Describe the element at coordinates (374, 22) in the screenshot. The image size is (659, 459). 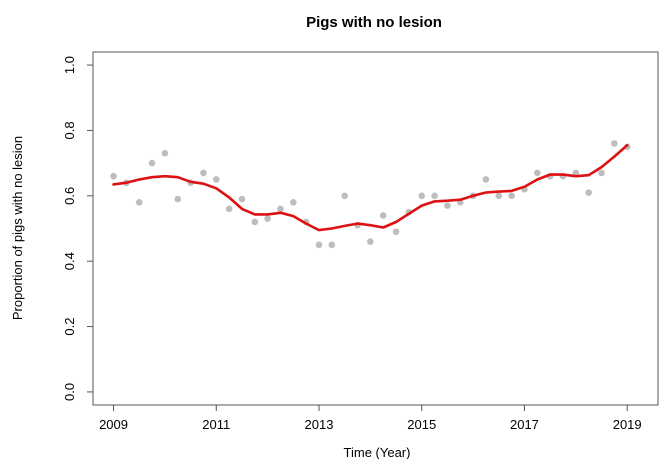
I see `chart-title: Pigs with no lesion` at that location.